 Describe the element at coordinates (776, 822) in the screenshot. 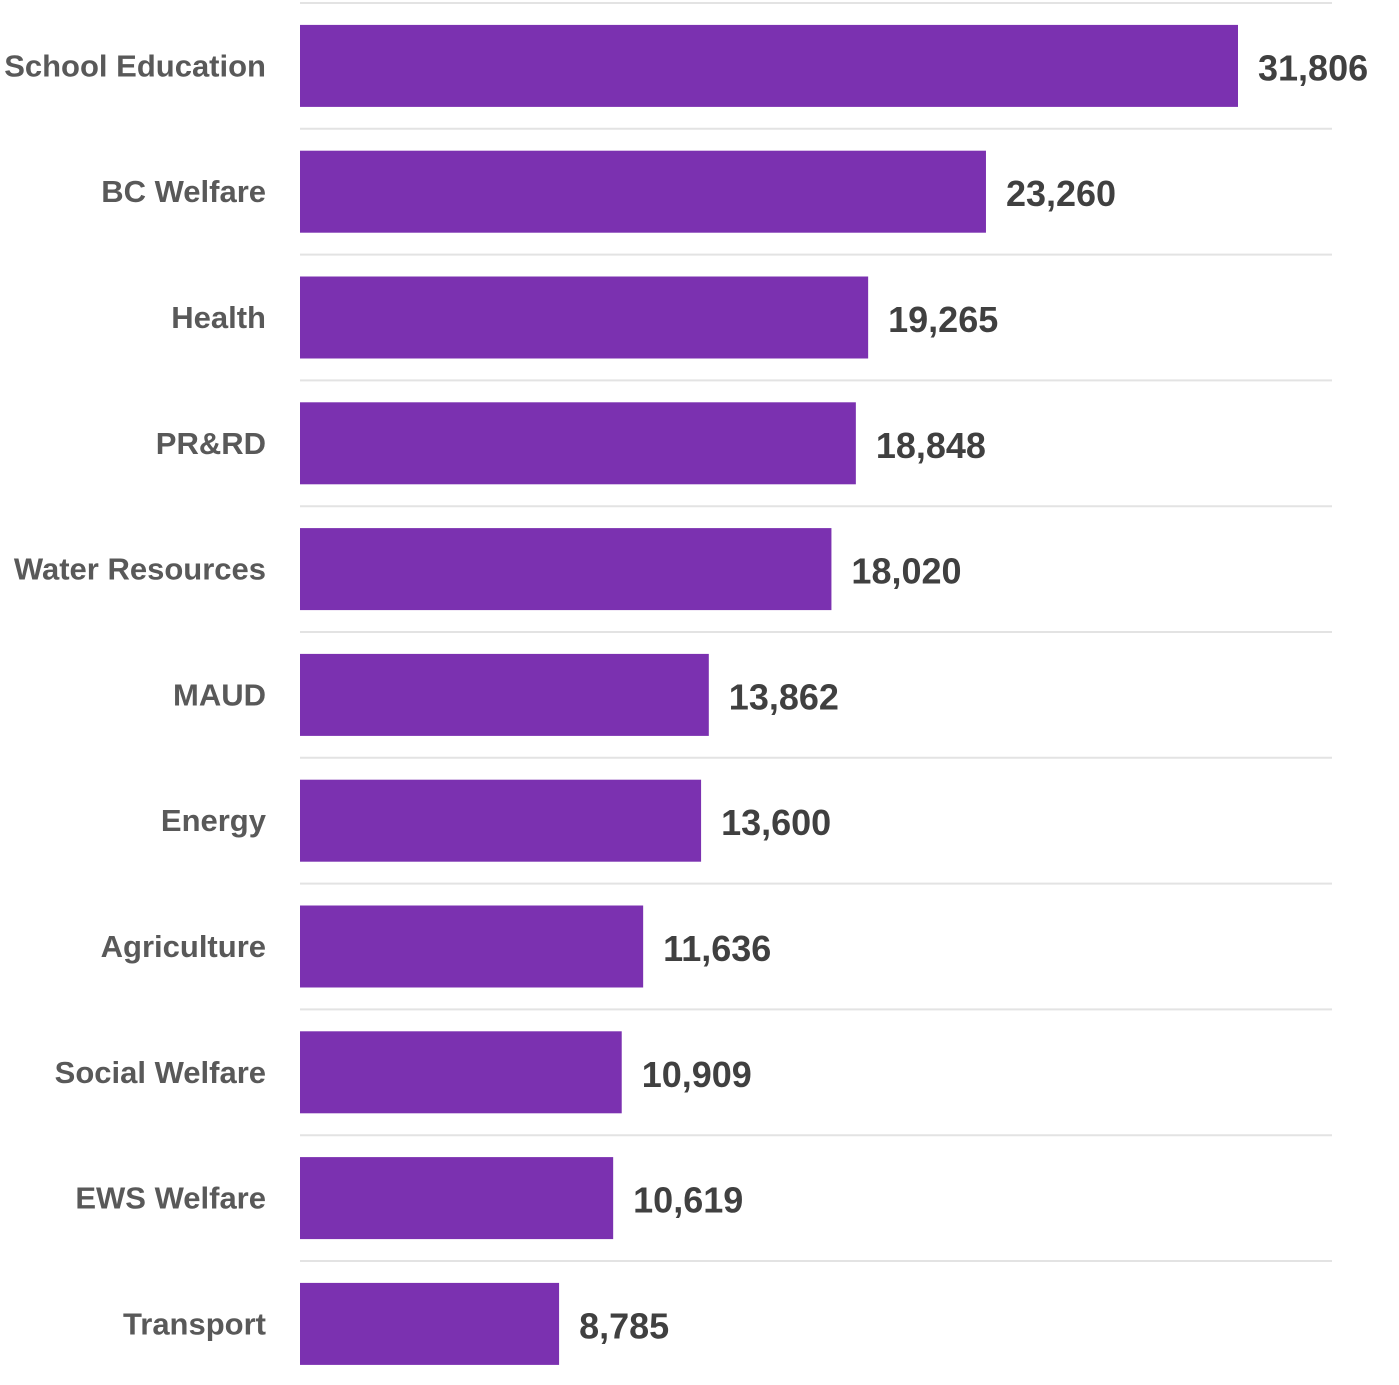

I see `value-label: 13,600` at that location.